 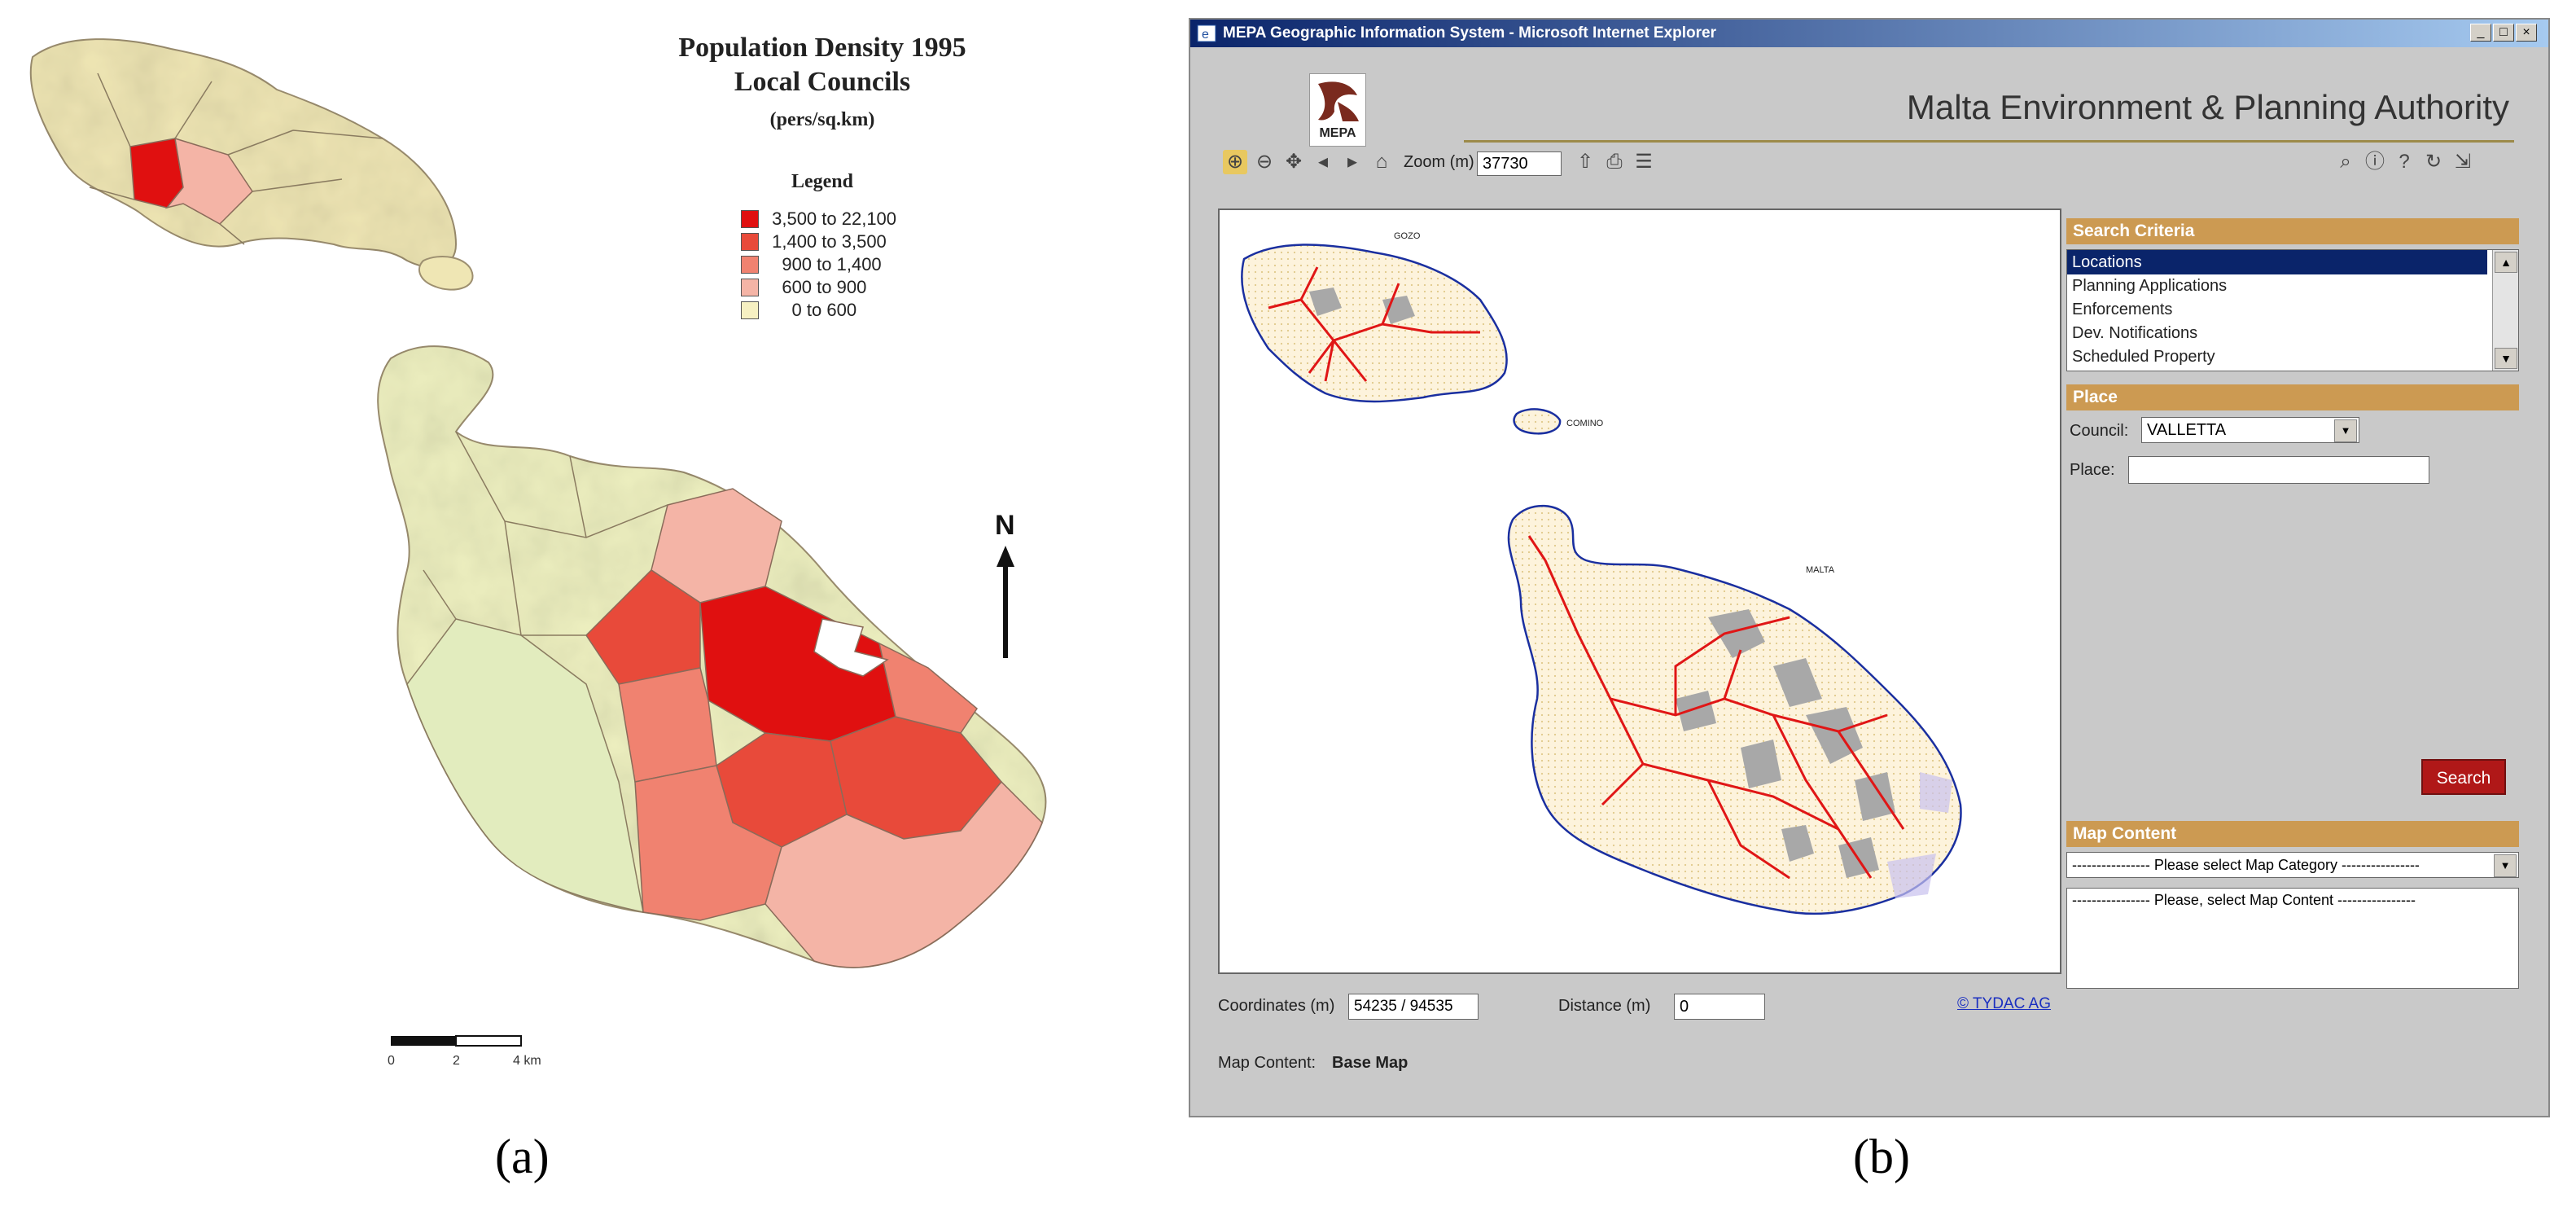 What do you see at coordinates (2277, 262) in the screenshot?
I see `criteria-item: Locations` at bounding box center [2277, 262].